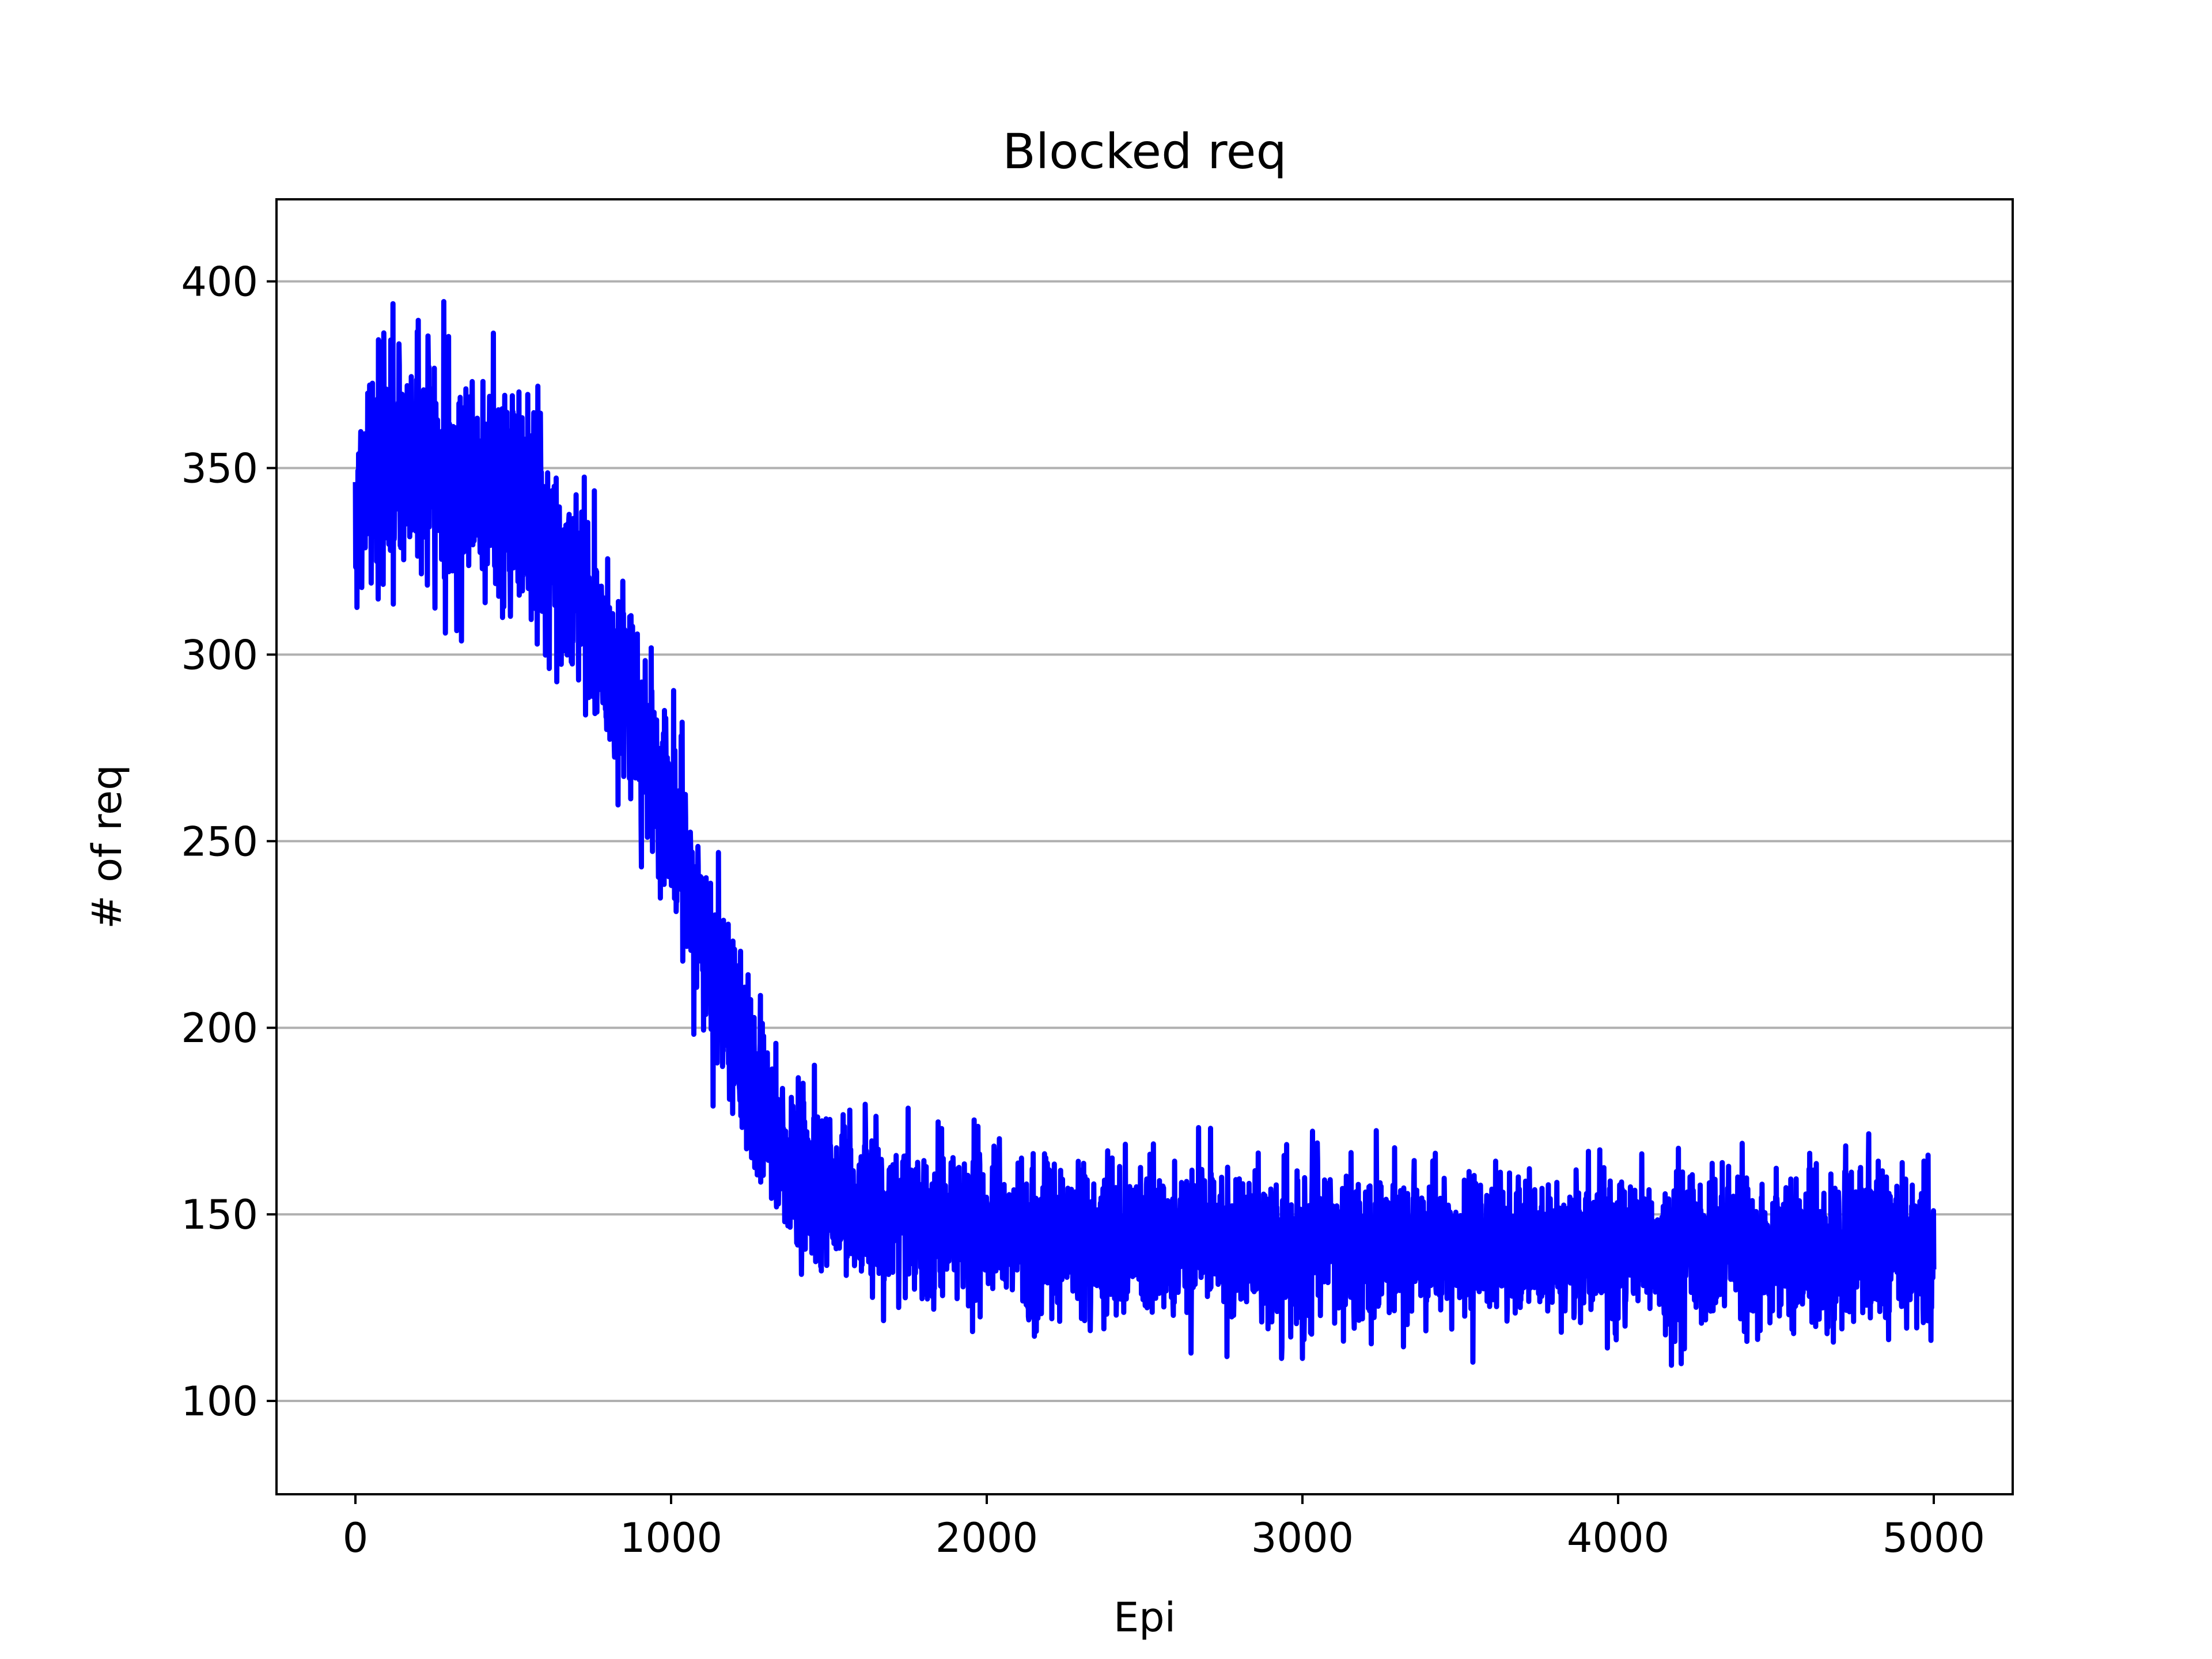 The width and height of the screenshot is (2212, 1659). Describe the element at coordinates (107, 846) in the screenshot. I see `y-axis-label: # of req` at that location.